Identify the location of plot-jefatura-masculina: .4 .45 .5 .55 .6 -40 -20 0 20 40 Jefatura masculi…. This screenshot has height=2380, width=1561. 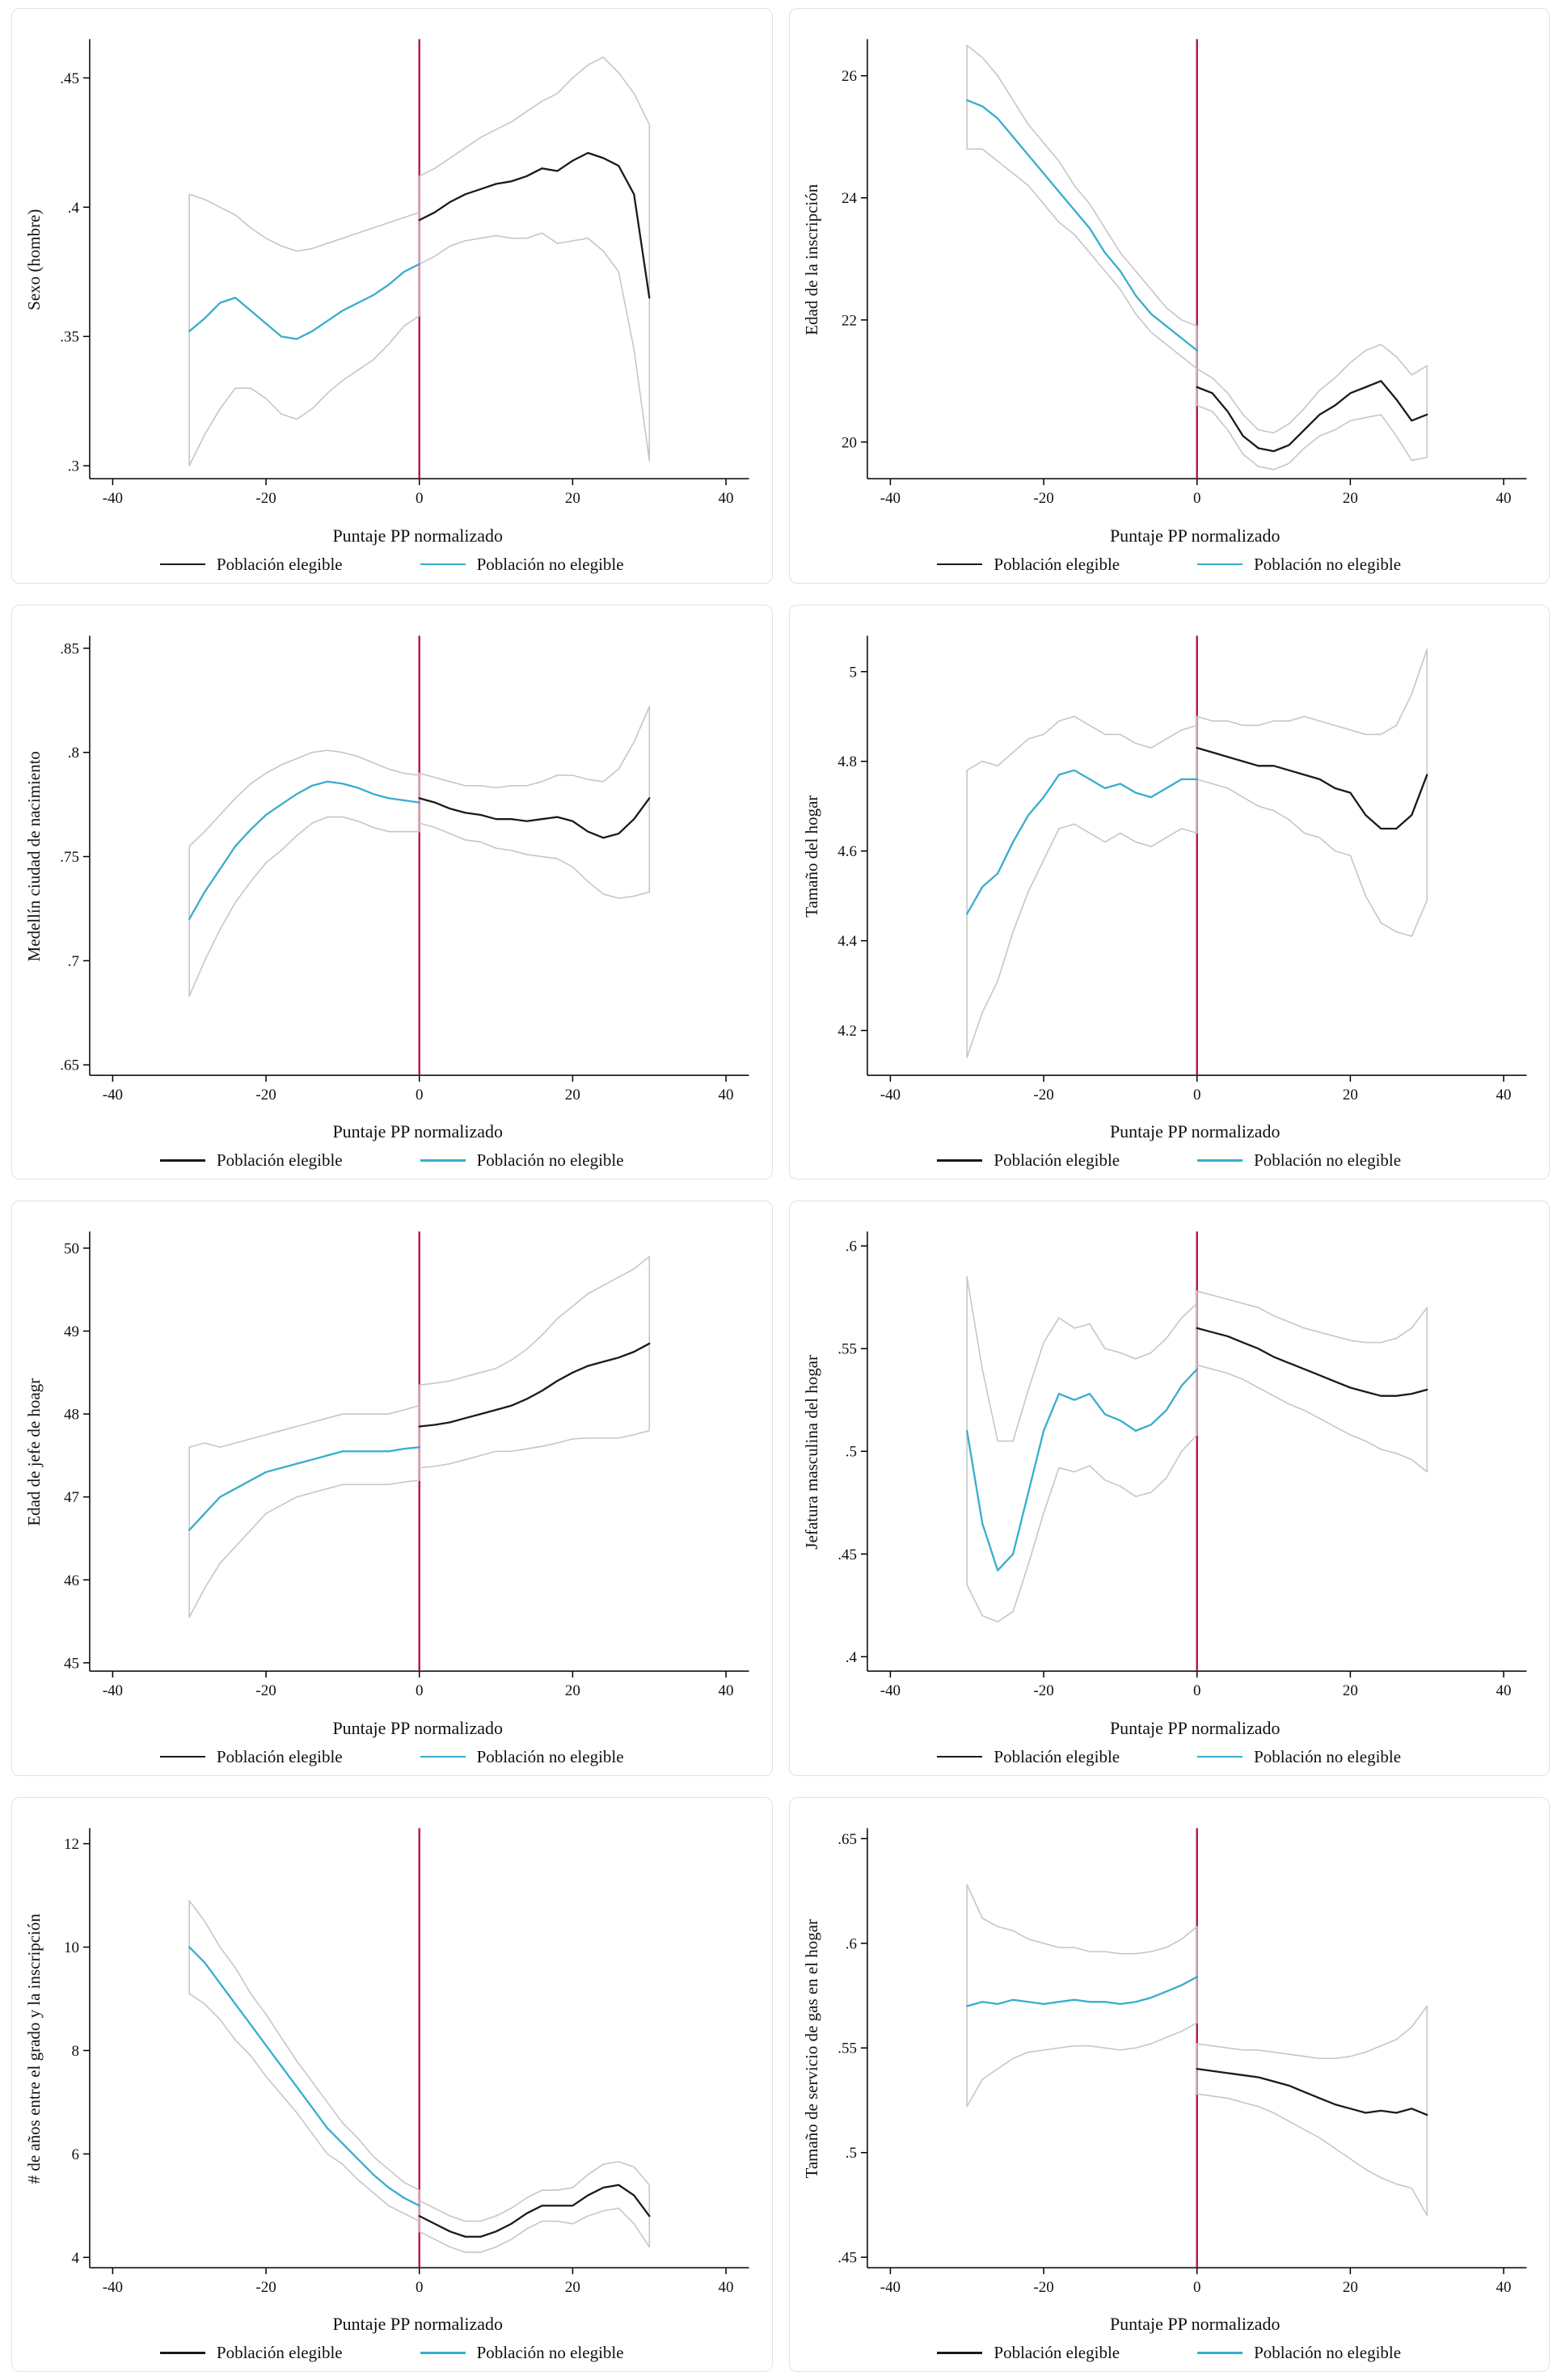
(1164, 1465).